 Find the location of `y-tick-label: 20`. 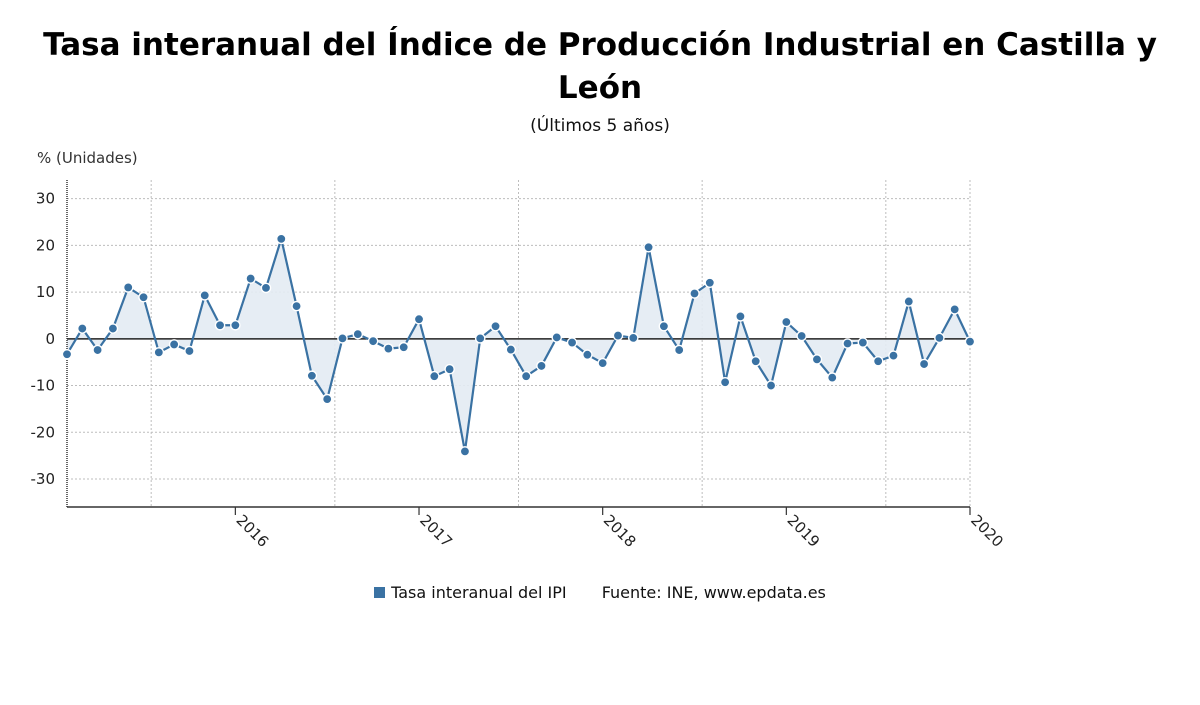

y-tick-label: 20 is located at coordinates (45, 245).